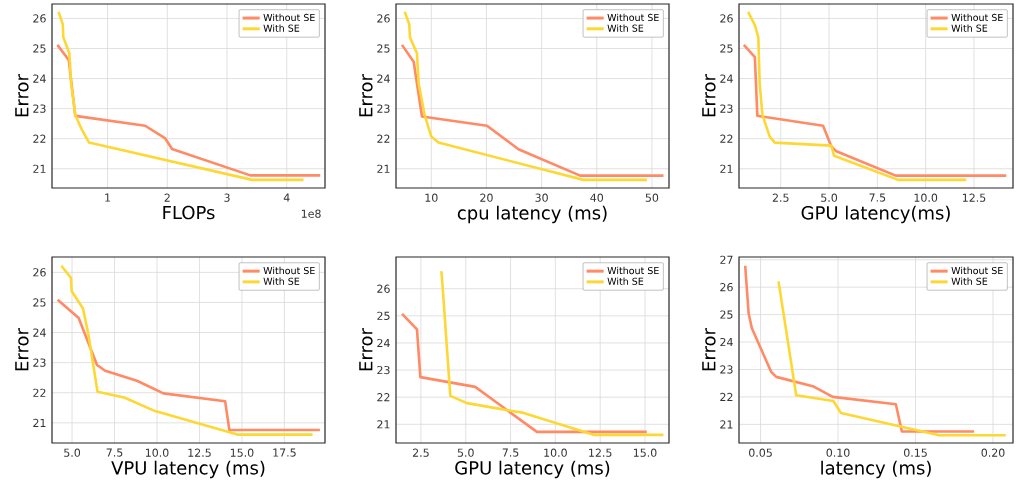 Image resolution: width=1034 pixels, height=493 pixels. What do you see at coordinates (286, 197) in the screenshot?
I see `x-tick-label: 4` at bounding box center [286, 197].